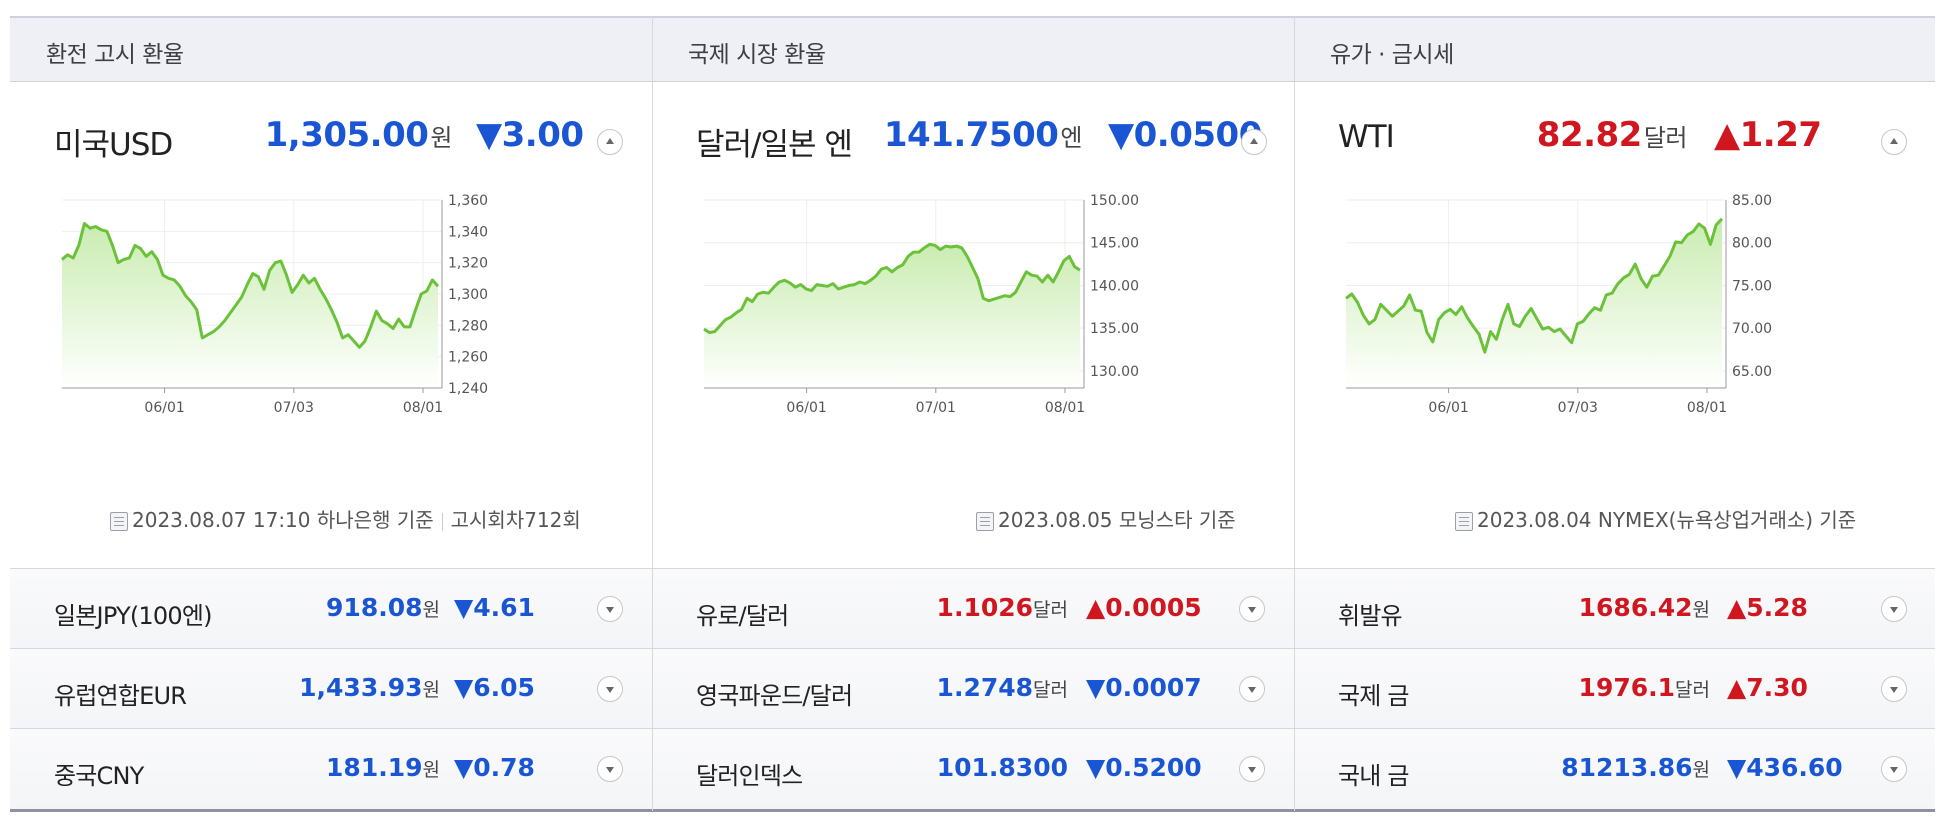 The image size is (1946, 822). I want to click on y-tick-label: 1,300, so click(468, 295).